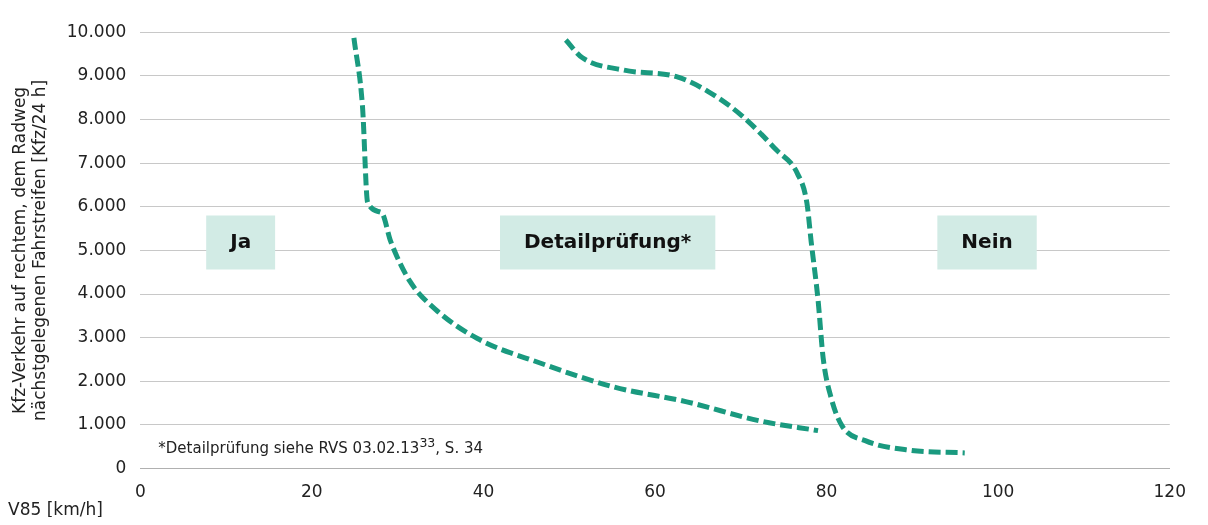 This screenshot has width=1208, height=525. What do you see at coordinates (998, 491) in the screenshot?
I see `x-tick-label: 100` at bounding box center [998, 491].